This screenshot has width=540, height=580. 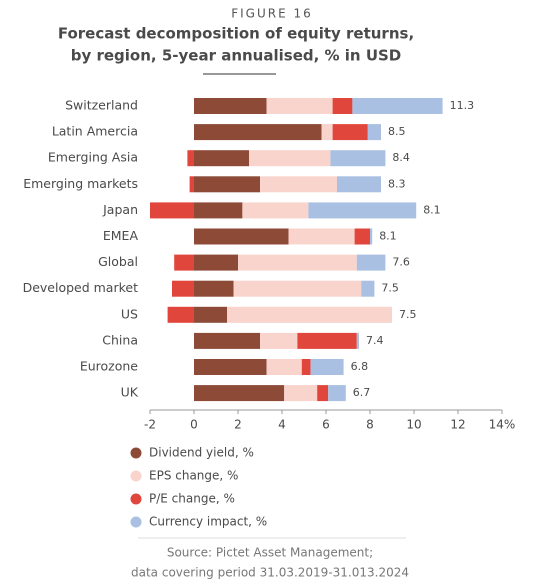 I want to click on category-label: Developed market, so click(x=81, y=287).